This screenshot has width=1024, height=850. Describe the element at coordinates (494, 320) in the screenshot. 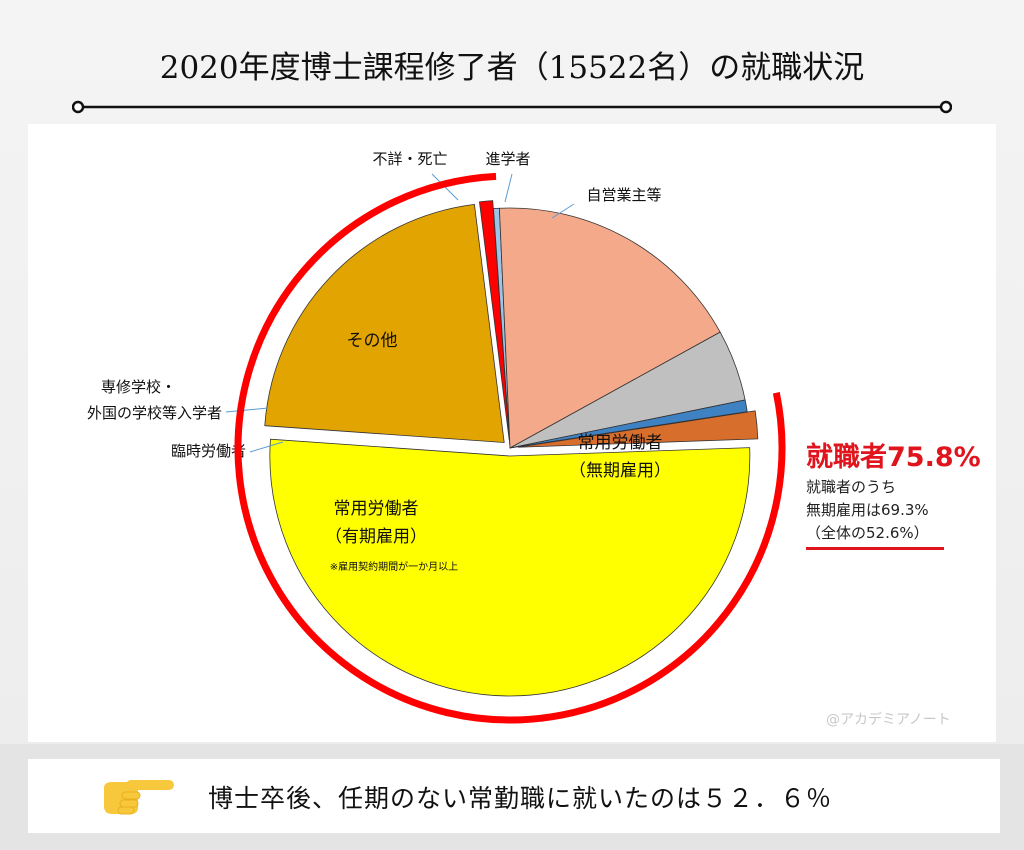

I see `pie-slice-rinji` at that location.